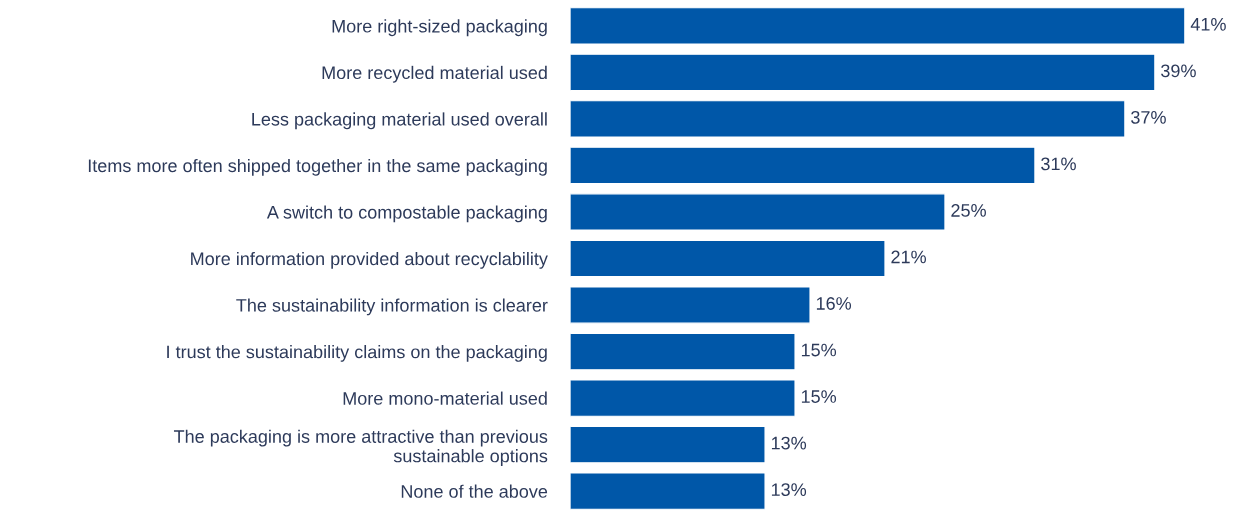 The width and height of the screenshot is (1253, 517). What do you see at coordinates (1178, 71) in the screenshot?
I see `data-label: 39%` at bounding box center [1178, 71].